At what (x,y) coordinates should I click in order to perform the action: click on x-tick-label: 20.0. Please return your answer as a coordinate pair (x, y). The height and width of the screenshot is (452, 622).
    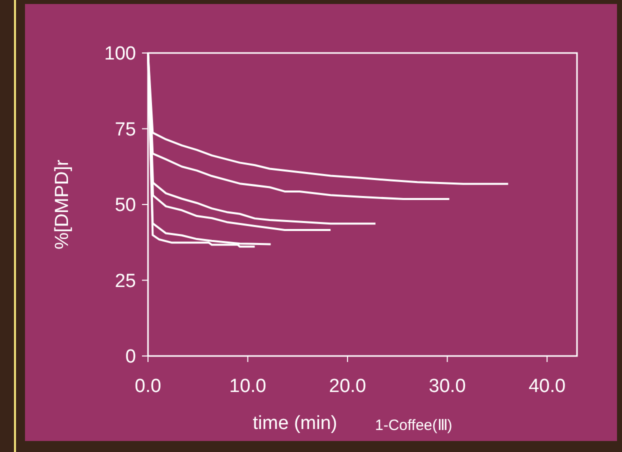
    Looking at the image, I should click on (347, 386).